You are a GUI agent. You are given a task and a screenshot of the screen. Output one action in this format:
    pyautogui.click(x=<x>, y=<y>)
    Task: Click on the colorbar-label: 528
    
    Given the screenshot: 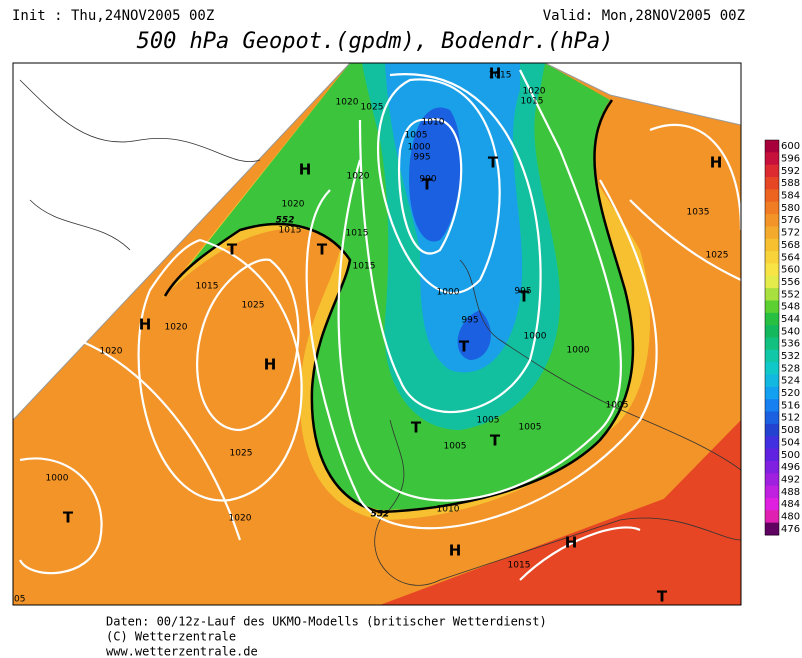 What is the action you would take?
    pyautogui.click(x=790, y=368)
    